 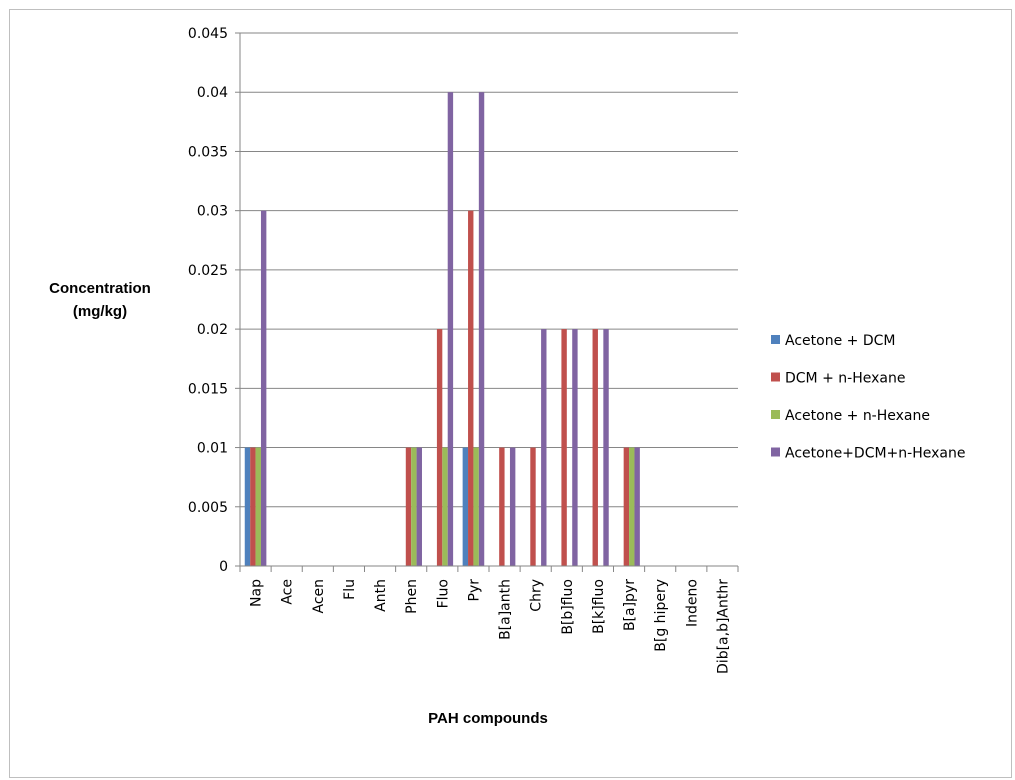 What do you see at coordinates (857, 416) in the screenshot?
I see `legend-label: Acetone + n-Hexane` at bounding box center [857, 416].